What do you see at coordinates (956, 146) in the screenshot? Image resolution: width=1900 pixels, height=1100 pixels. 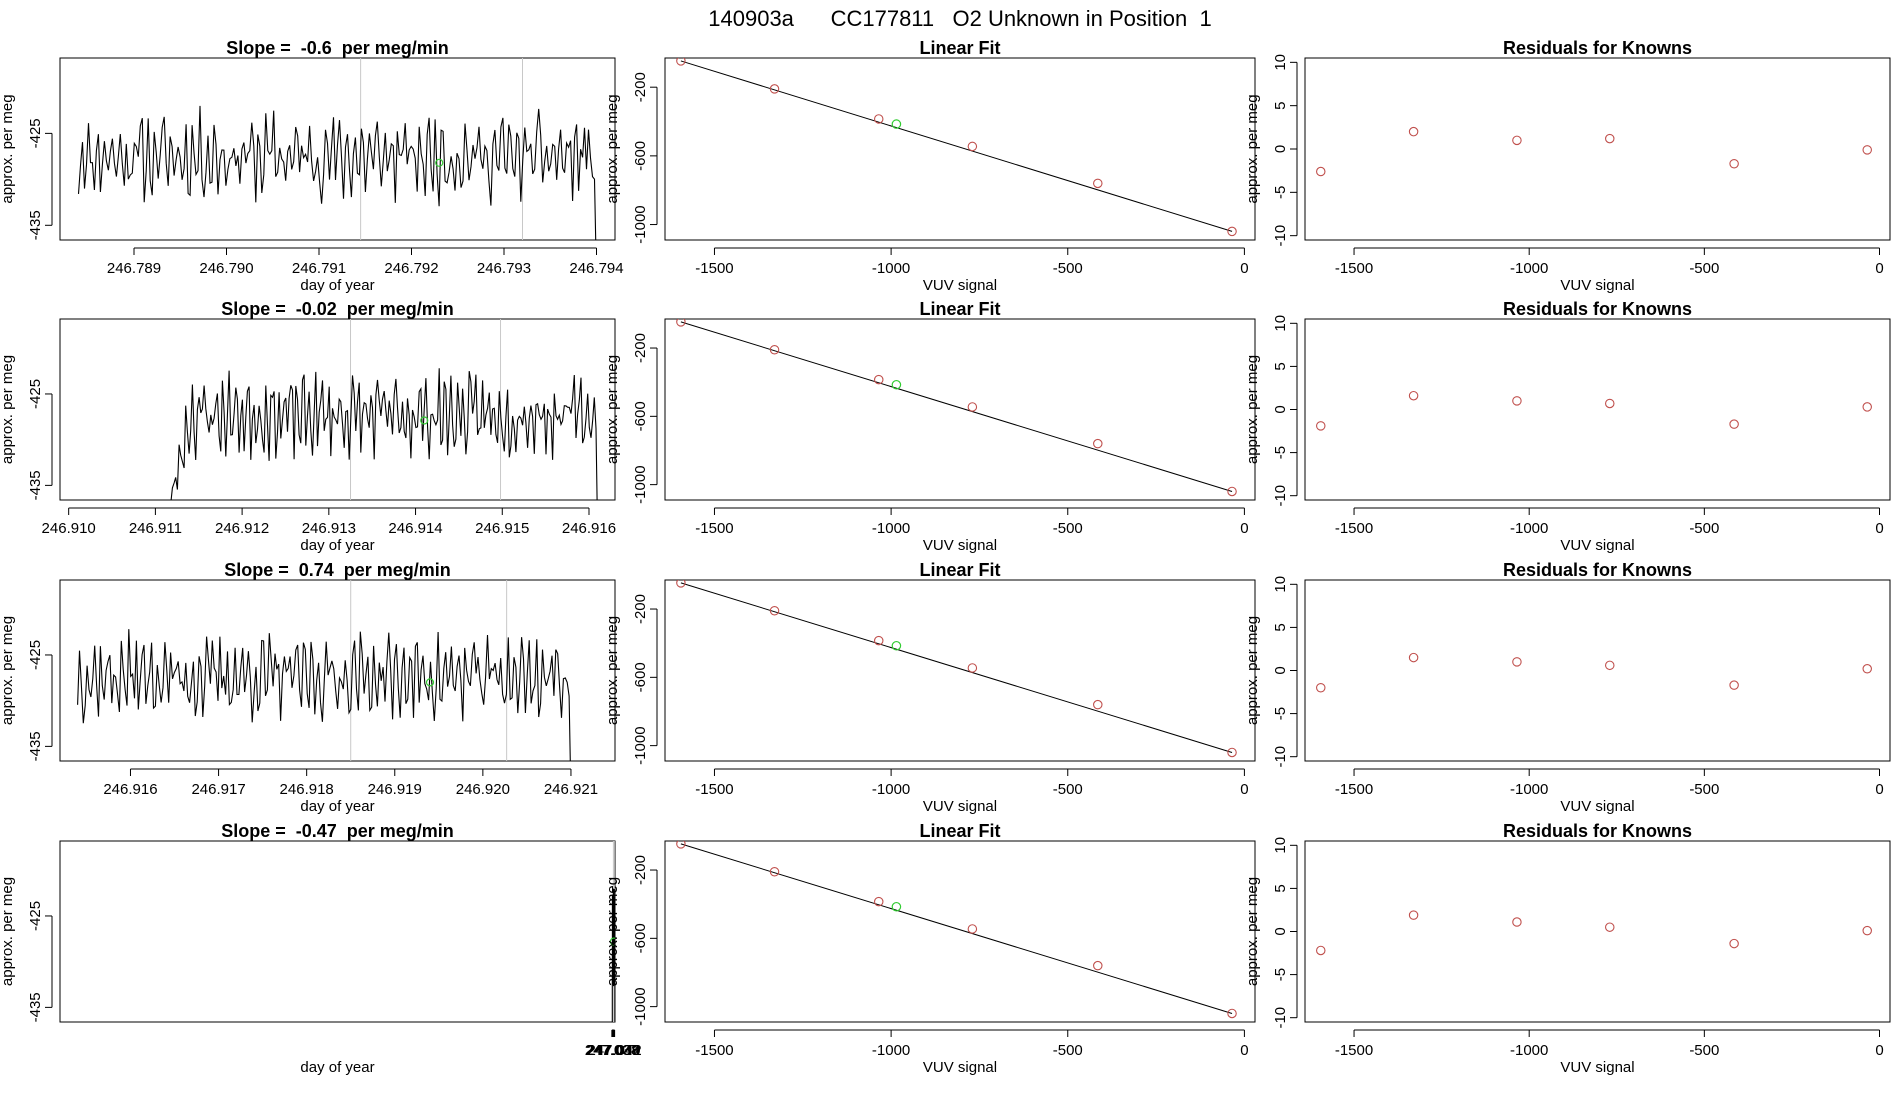 I see `fit-line` at bounding box center [956, 146].